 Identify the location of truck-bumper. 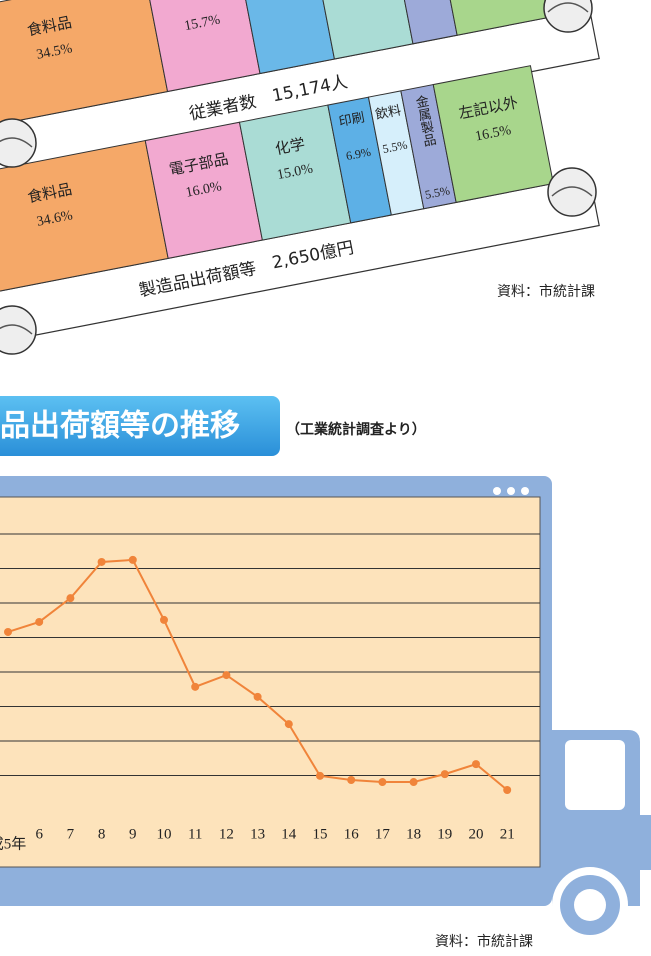
(645, 842).